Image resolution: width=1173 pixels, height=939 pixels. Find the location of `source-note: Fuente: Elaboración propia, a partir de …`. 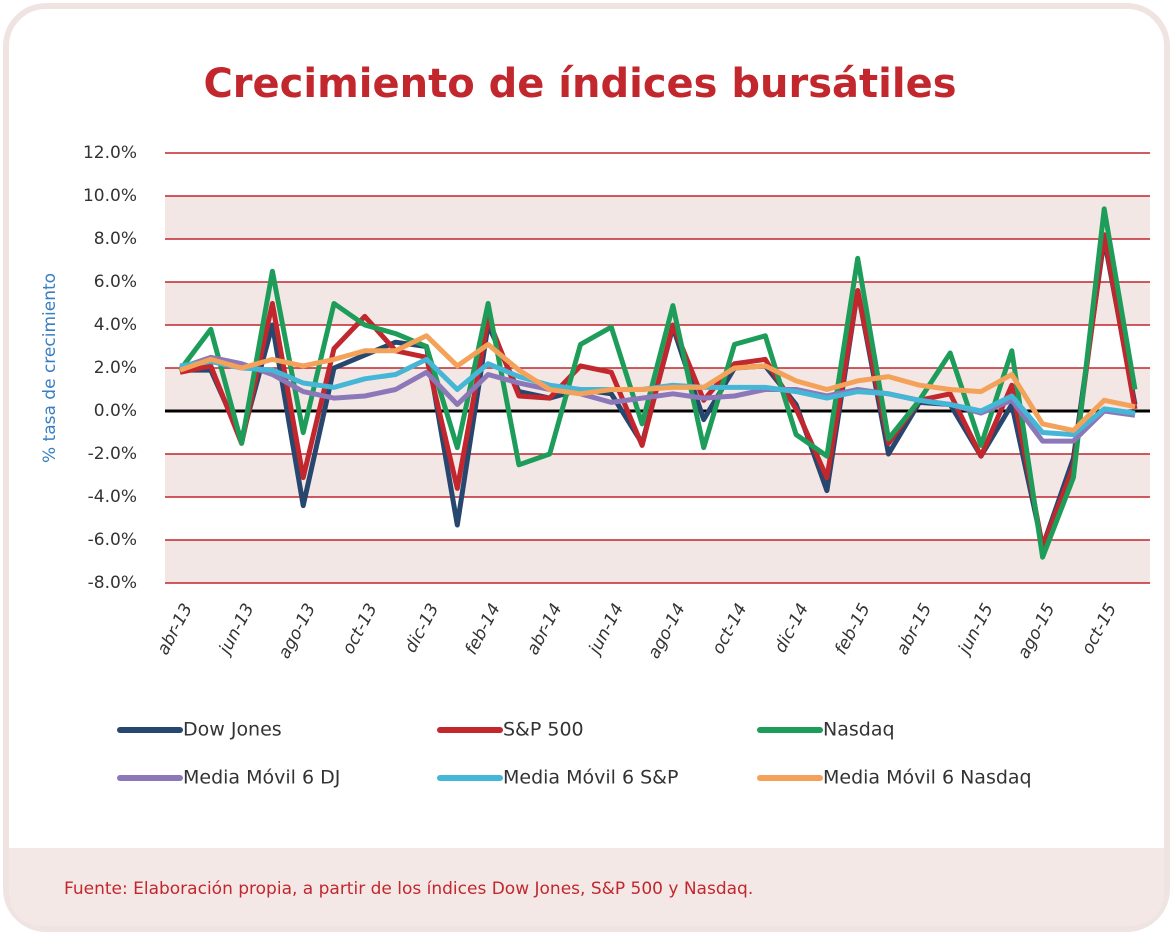

source-note: Fuente: Elaboración propia, a partir de … is located at coordinates (408, 889).